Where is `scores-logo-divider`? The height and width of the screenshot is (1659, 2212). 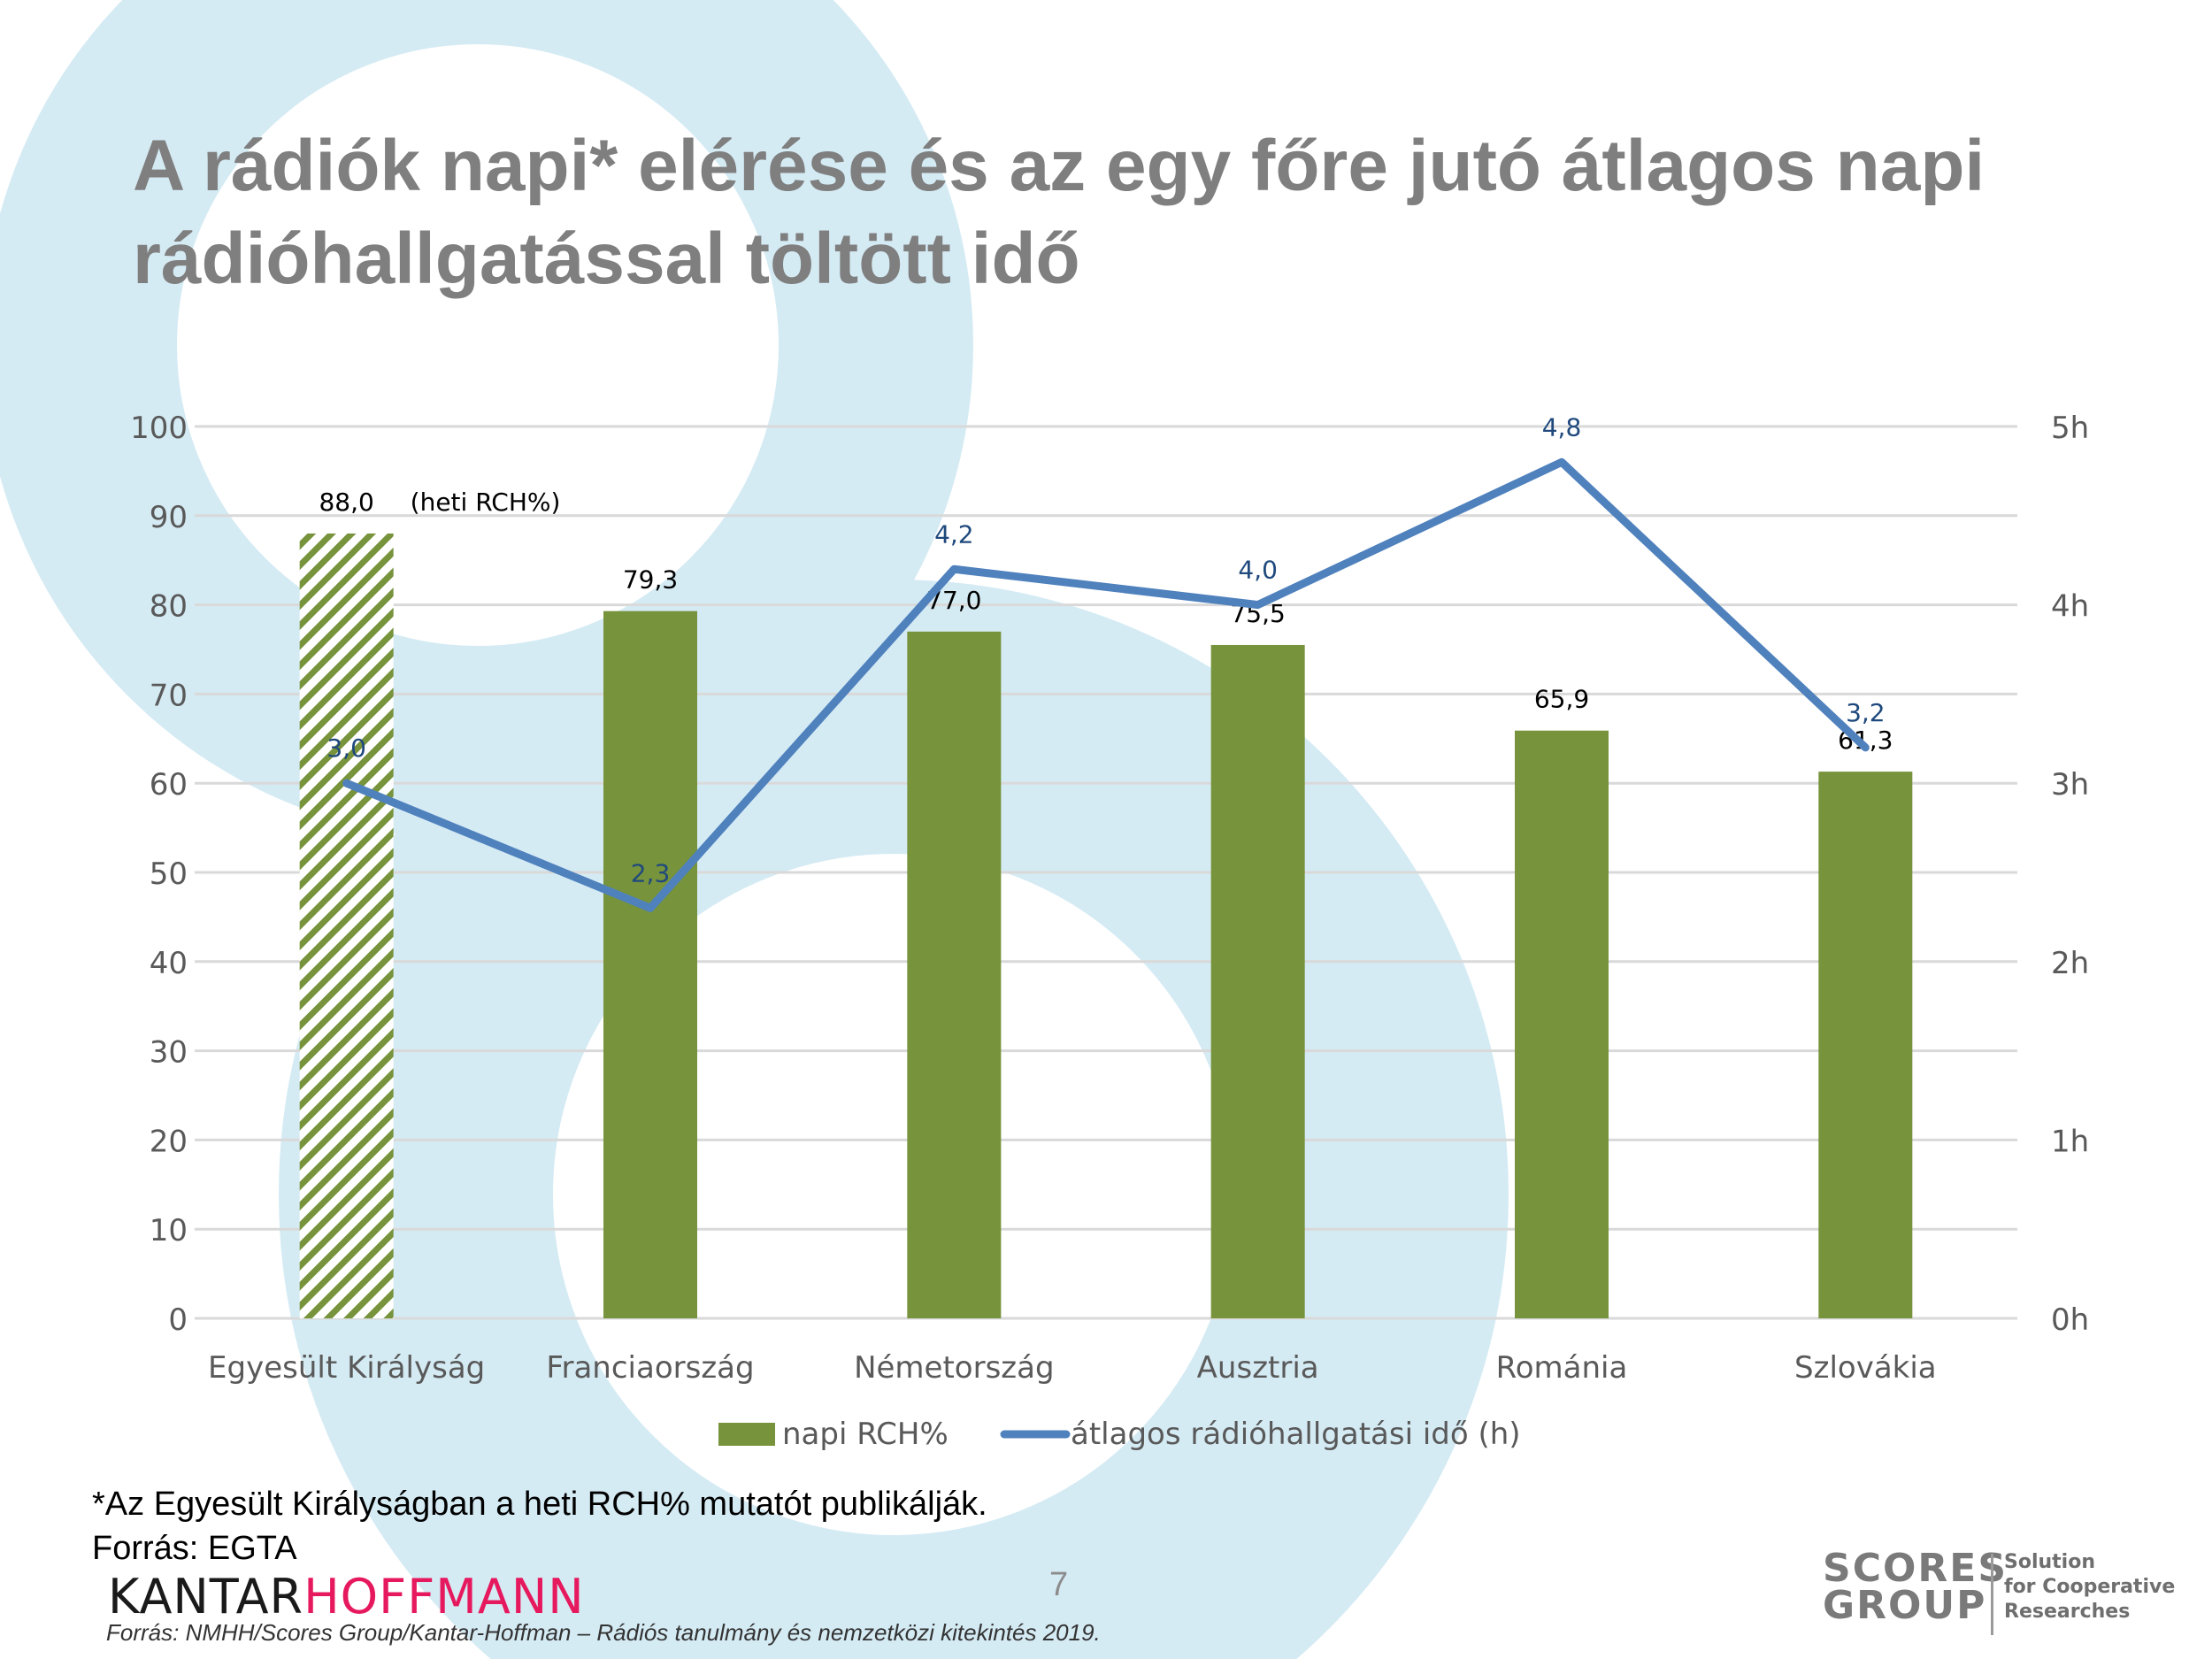
scores-logo-divider is located at coordinates (1992, 1594).